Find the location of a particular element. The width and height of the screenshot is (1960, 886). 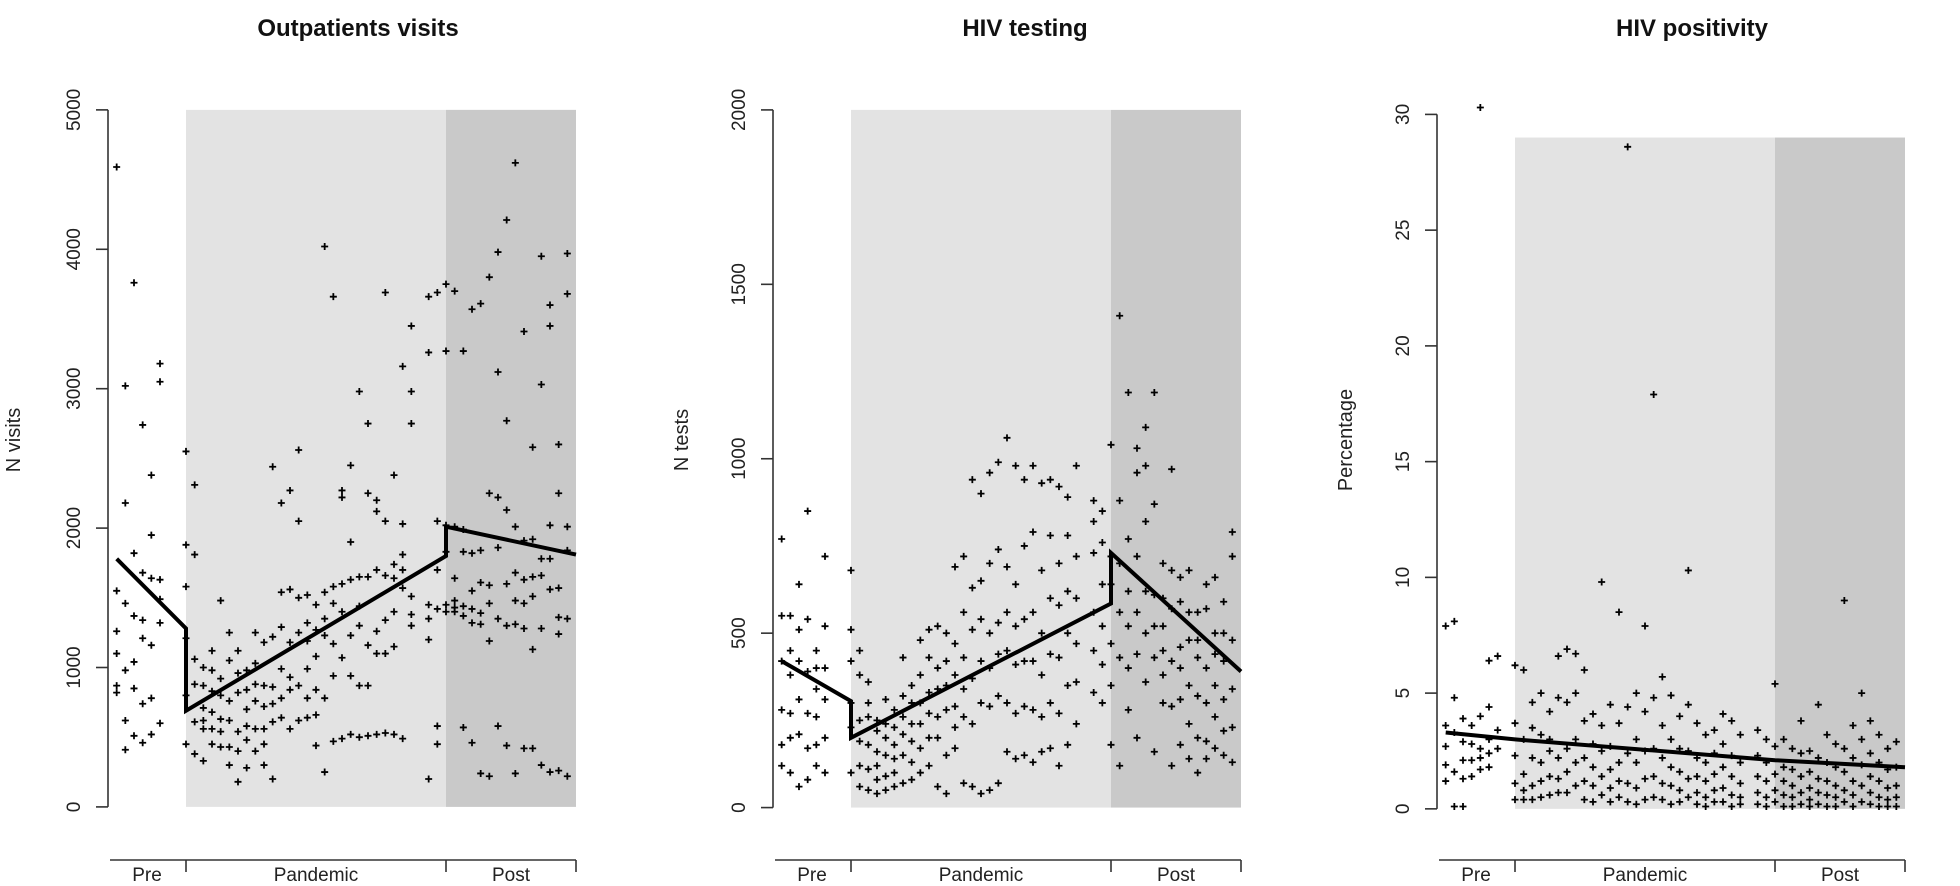

y-tick-label: 2000 is located at coordinates (739, 110).